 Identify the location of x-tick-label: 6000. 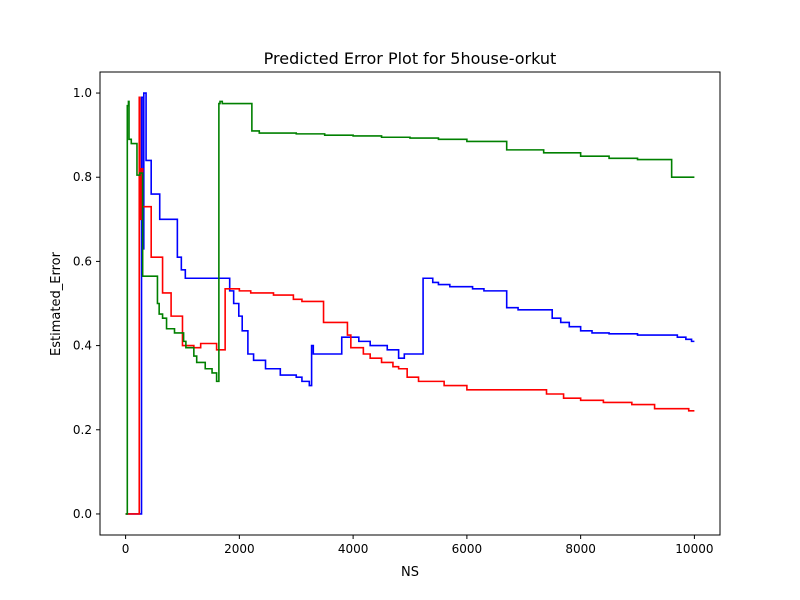
(467, 549).